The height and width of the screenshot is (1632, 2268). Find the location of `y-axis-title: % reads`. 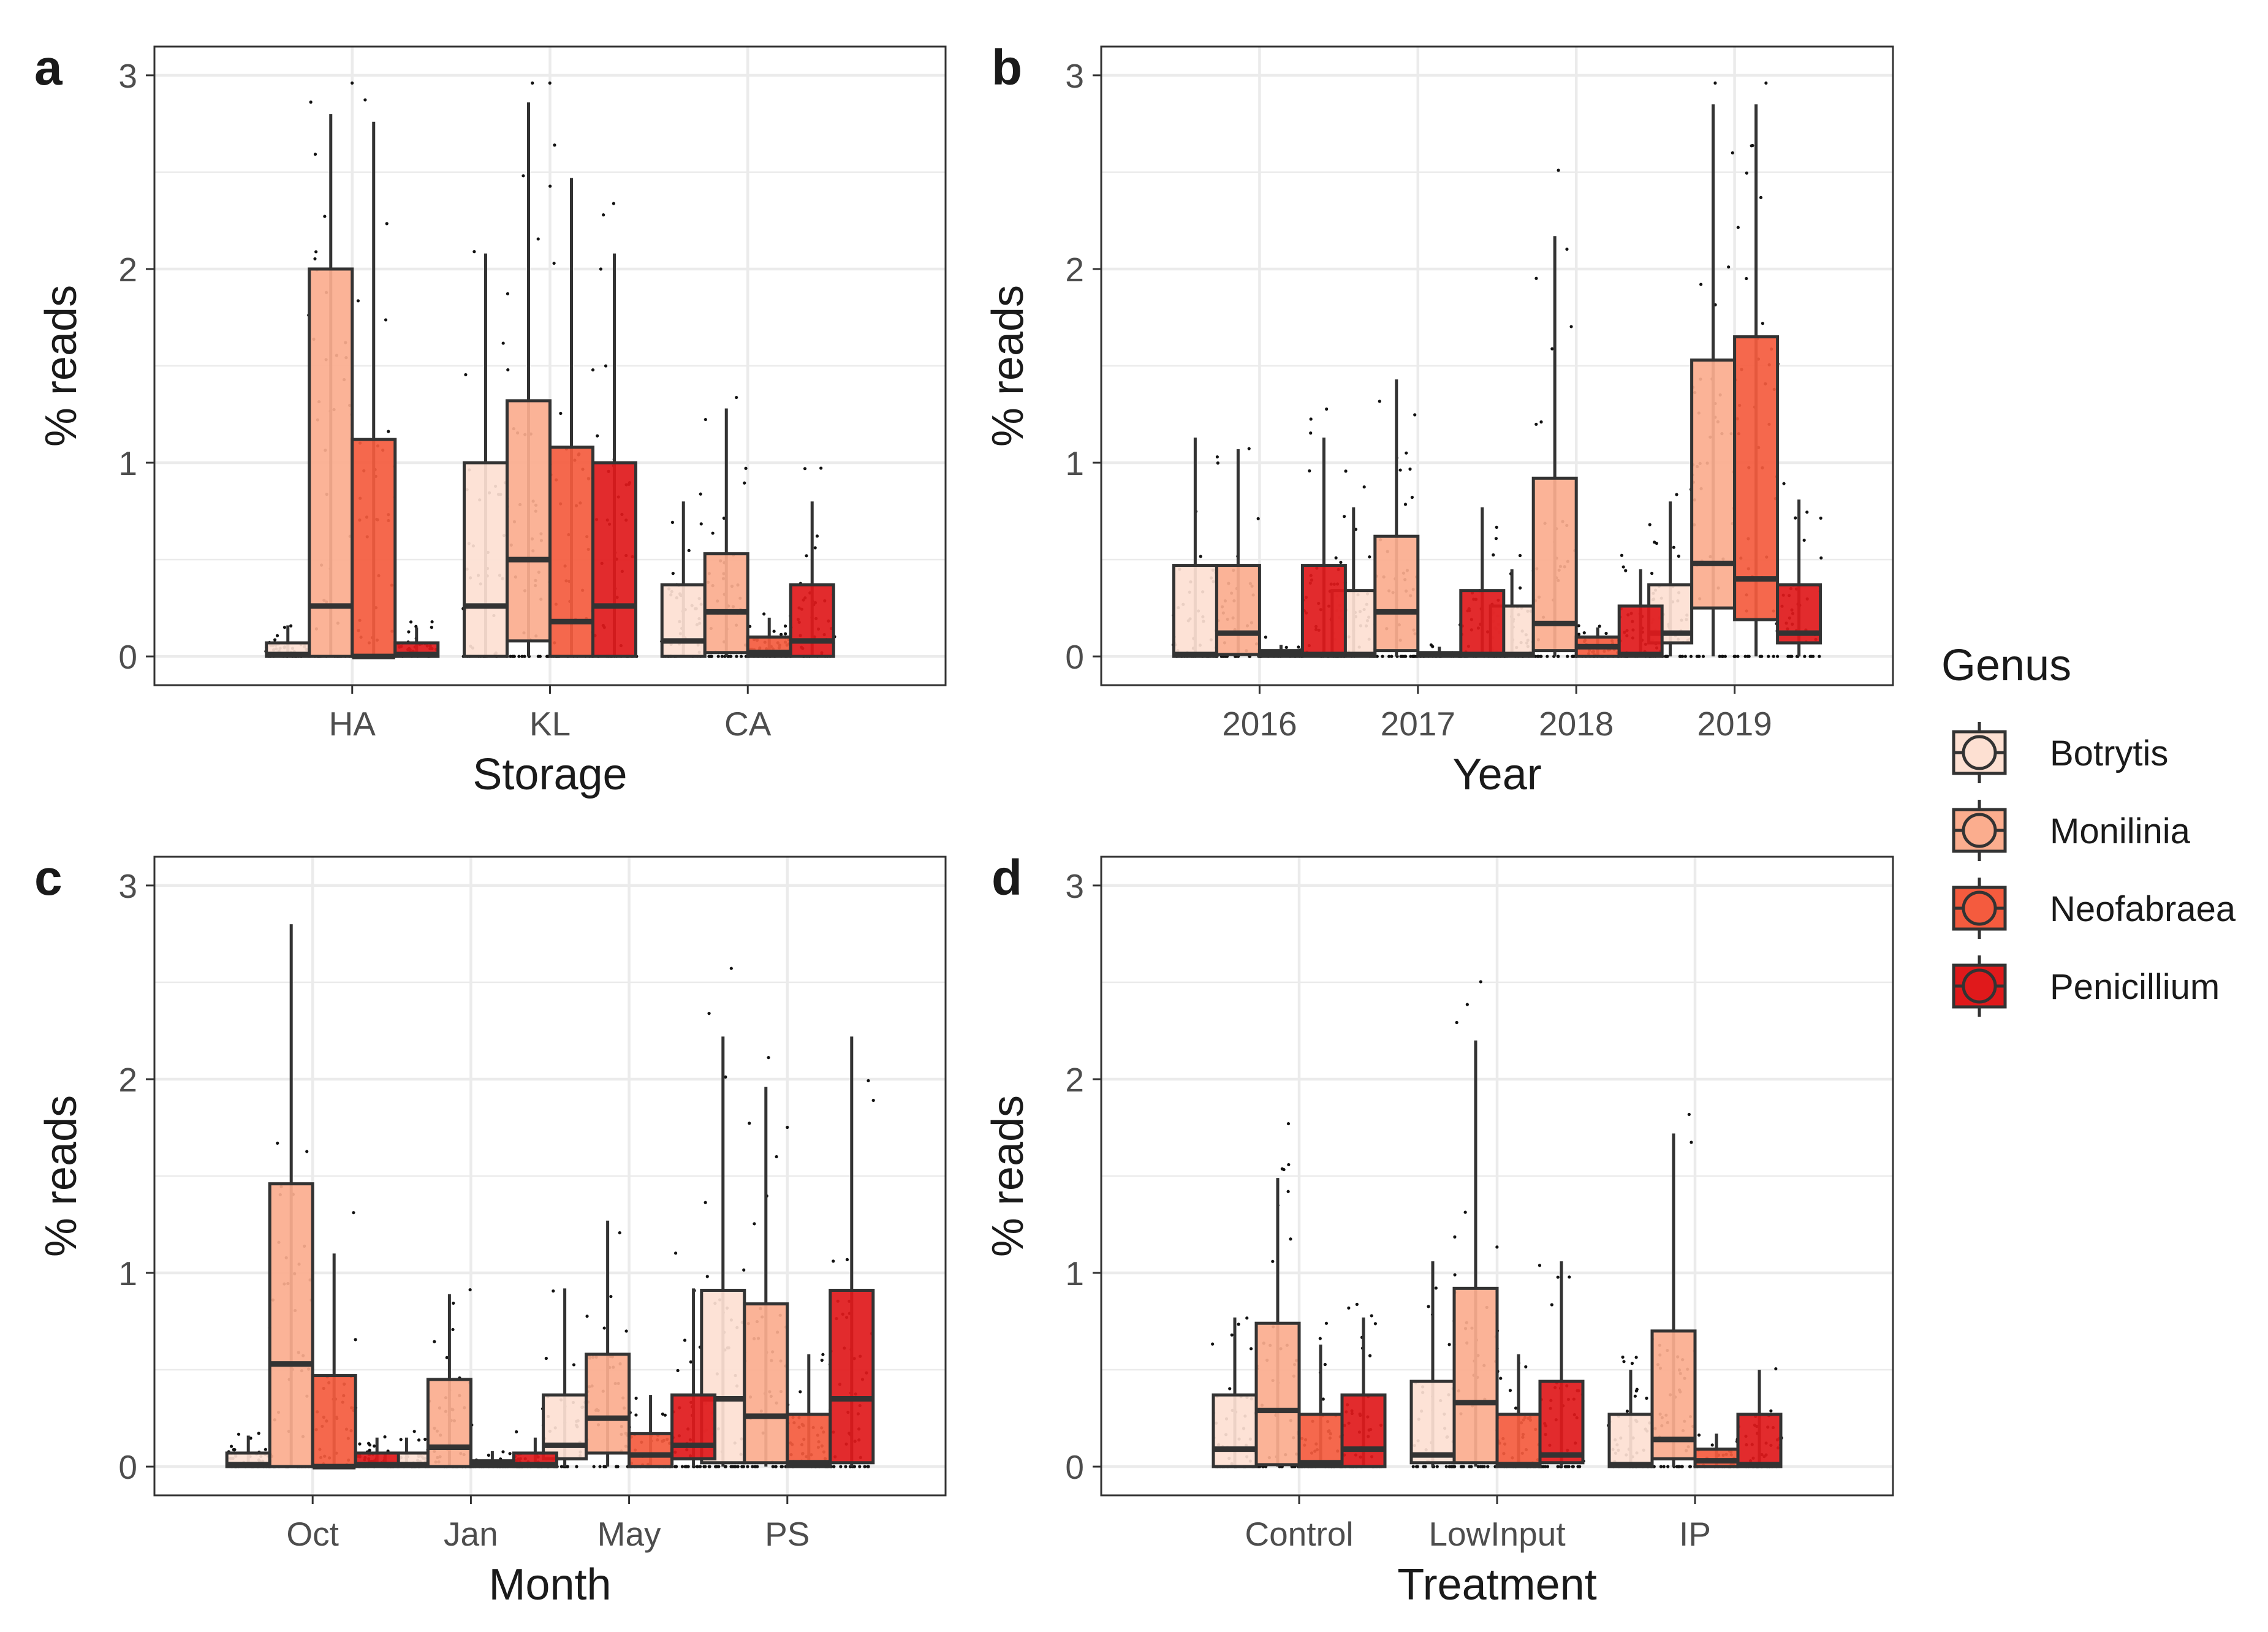

y-axis-title: % reads is located at coordinates (1008, 366).